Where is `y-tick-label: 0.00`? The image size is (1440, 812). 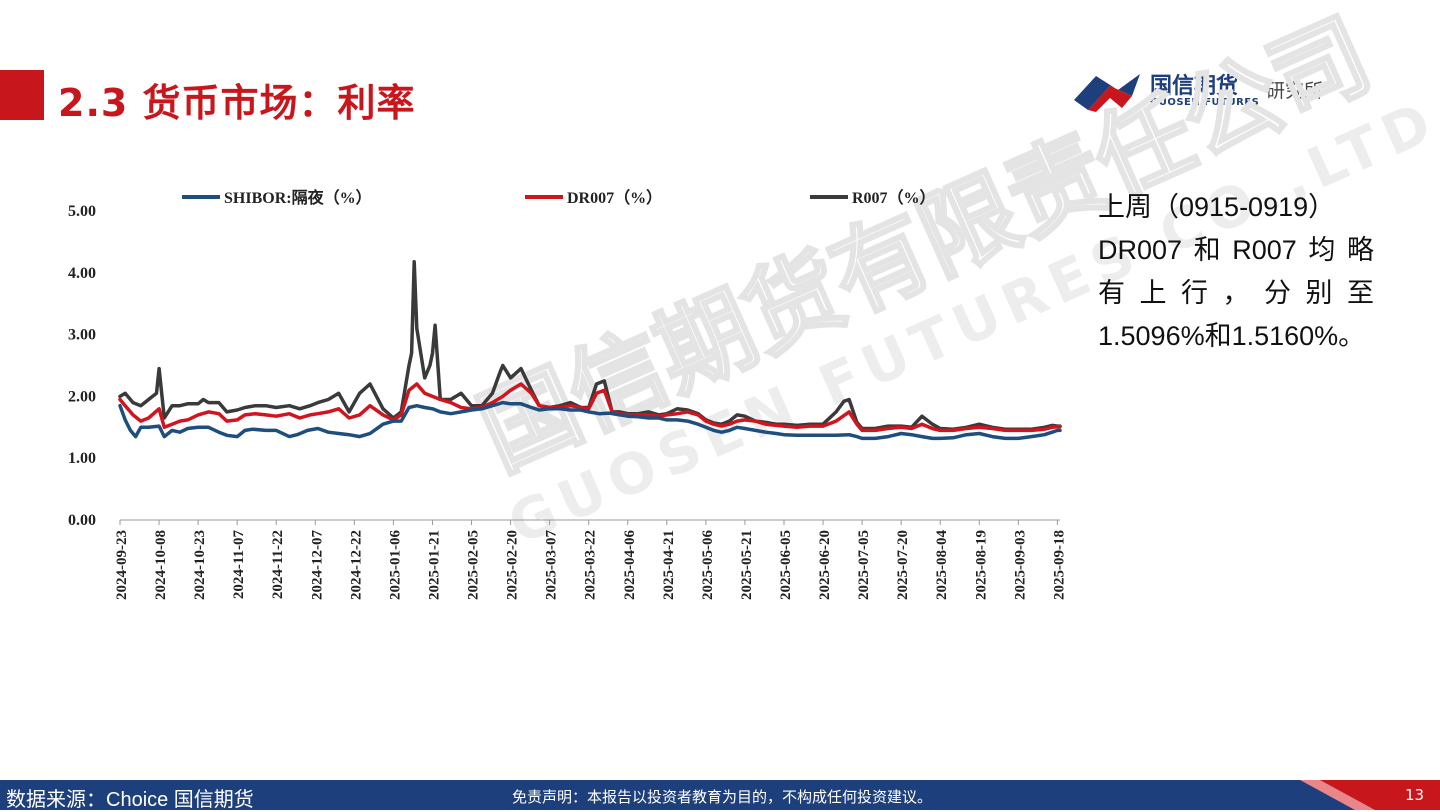 y-tick-label: 0.00 is located at coordinates (82, 520).